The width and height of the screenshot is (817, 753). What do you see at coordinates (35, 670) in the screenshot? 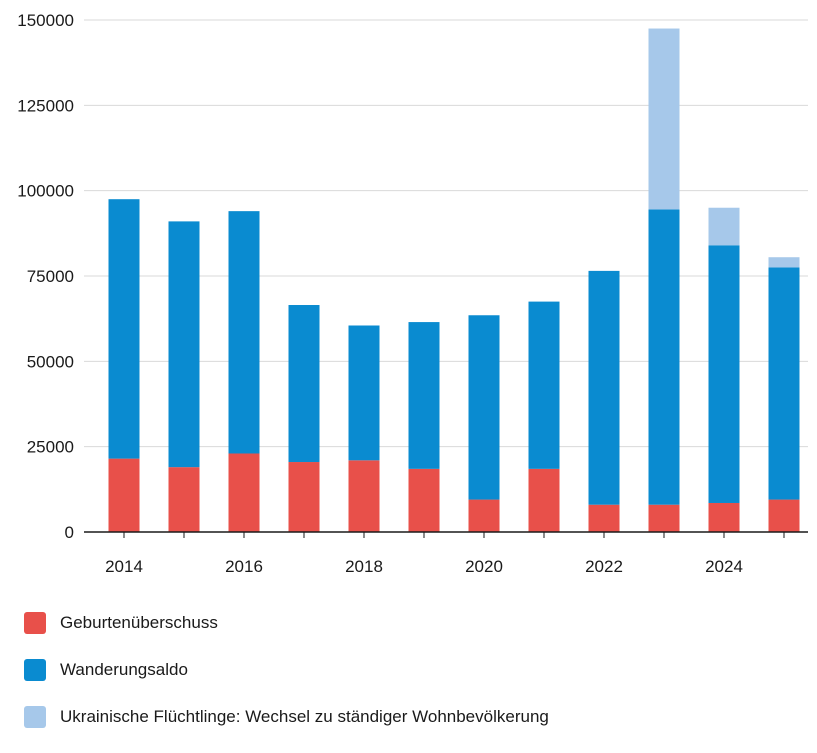
I see `legend-swatch-wanderungsaldo` at bounding box center [35, 670].